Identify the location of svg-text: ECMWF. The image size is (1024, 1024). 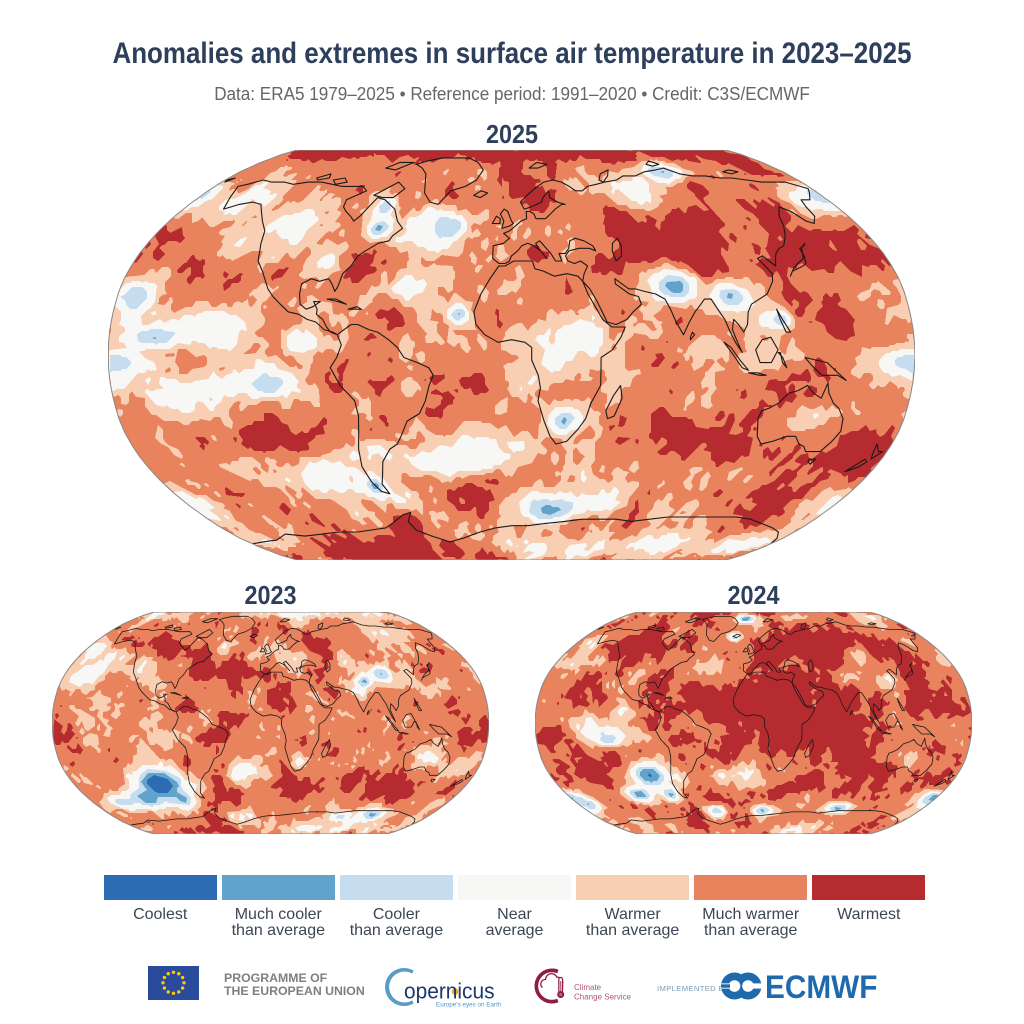
(821, 987).